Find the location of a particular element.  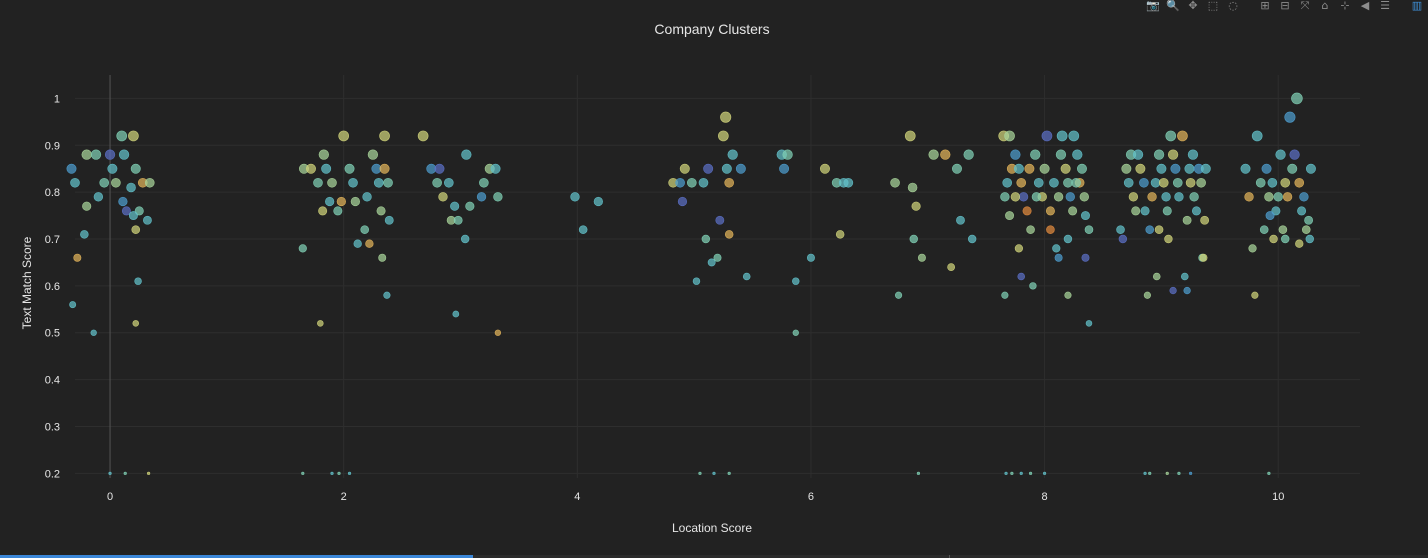

lasso-select-icon: ◌ is located at coordinates (1233, 6).